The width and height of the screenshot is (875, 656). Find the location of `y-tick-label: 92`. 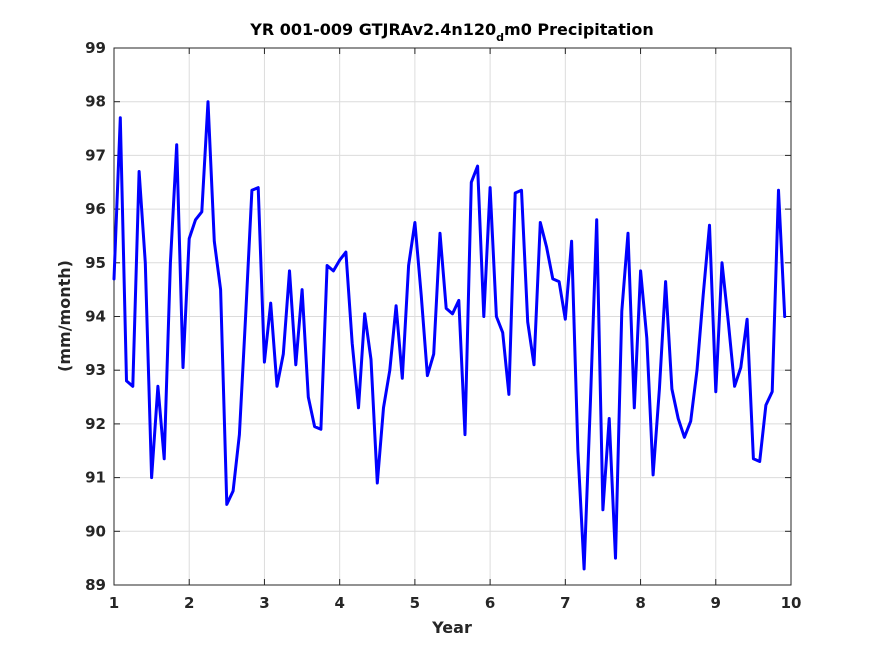

y-tick-label: 92 is located at coordinates (95, 424).